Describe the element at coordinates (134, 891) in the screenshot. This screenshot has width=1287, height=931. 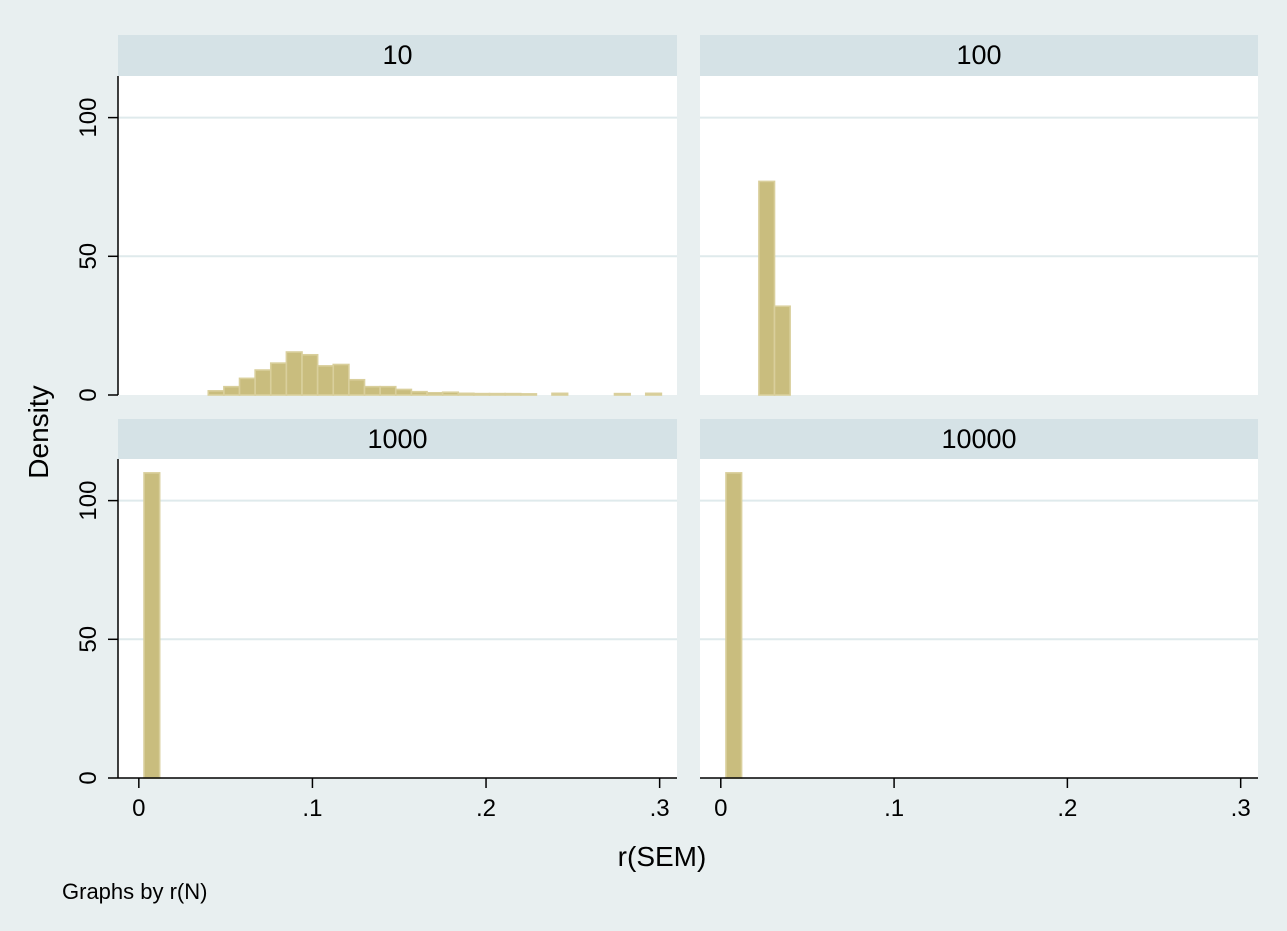
I see `figure-note: Graphs by r(N)` at that location.